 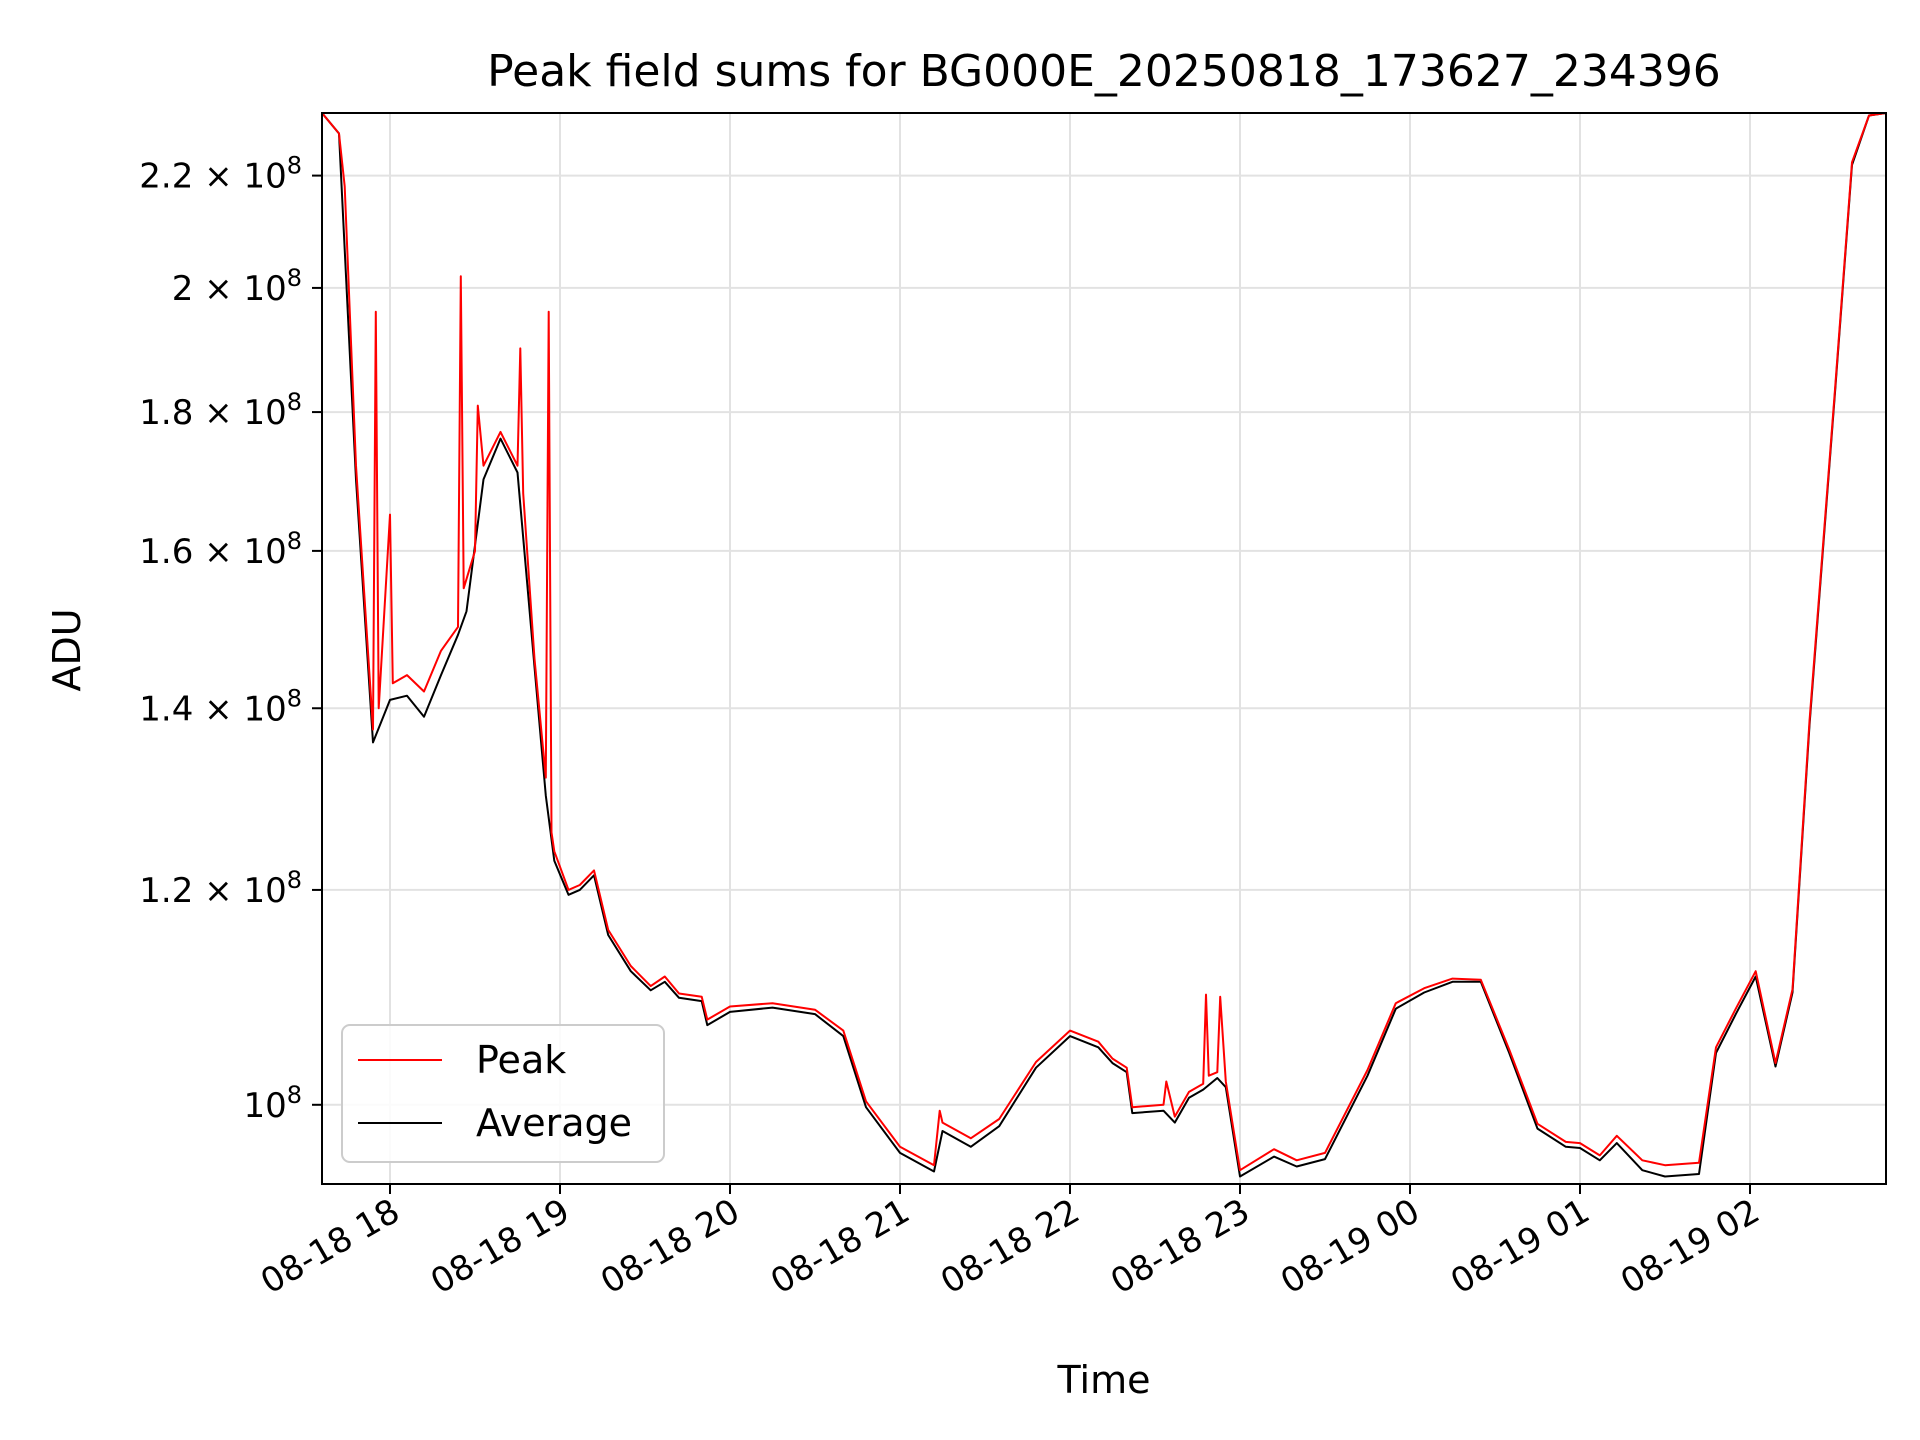 What do you see at coordinates (521, 1060) in the screenshot?
I see `legend-label-peak: Peak` at bounding box center [521, 1060].